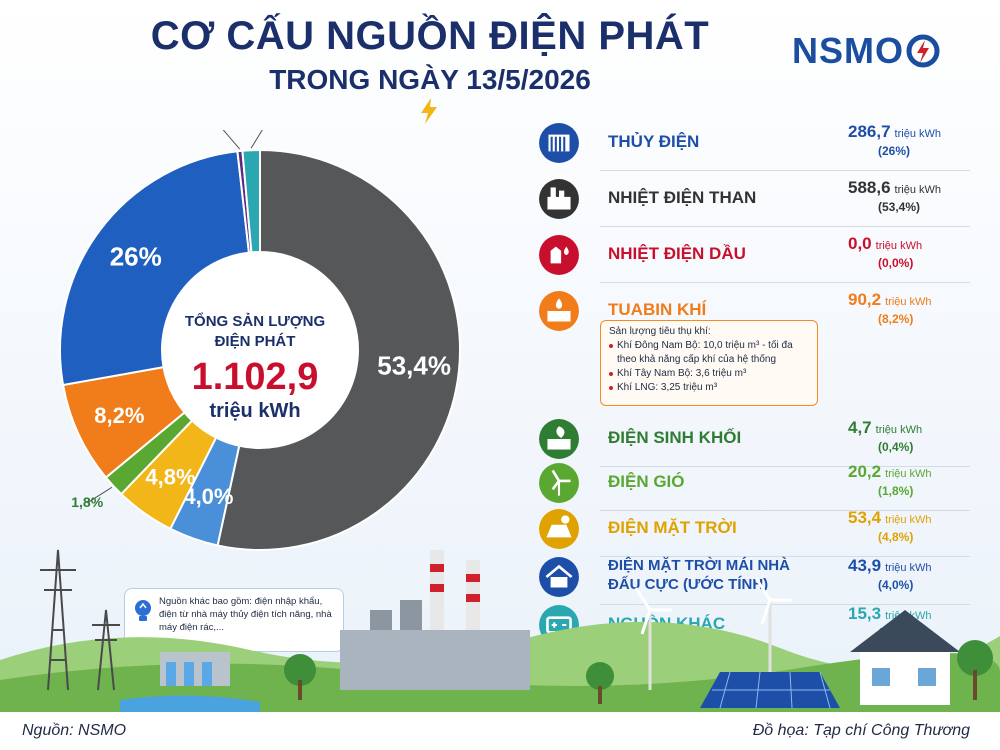 This screenshot has width=1000, height=750. I want to click on source-row: ĐIỆN MẶT TRỜI 53,4 triệu kWh (4,8%), so click(740, 528).